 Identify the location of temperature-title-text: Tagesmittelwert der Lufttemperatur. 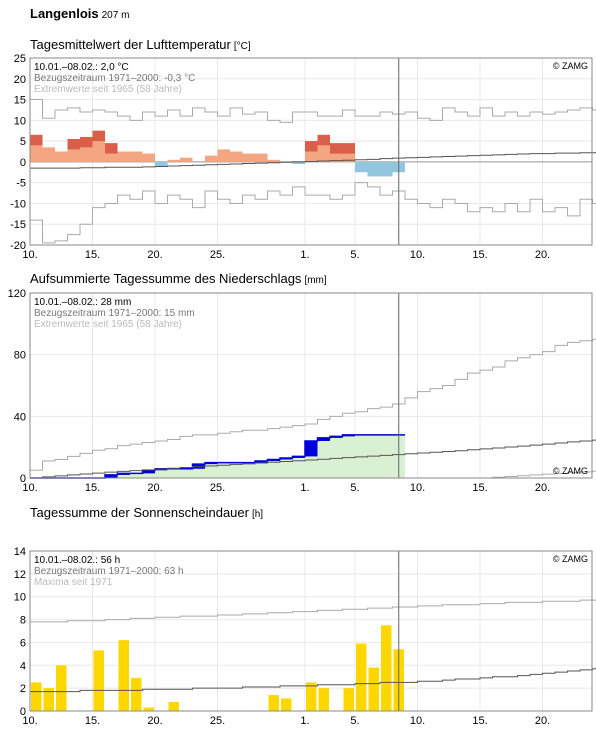
(130, 44).